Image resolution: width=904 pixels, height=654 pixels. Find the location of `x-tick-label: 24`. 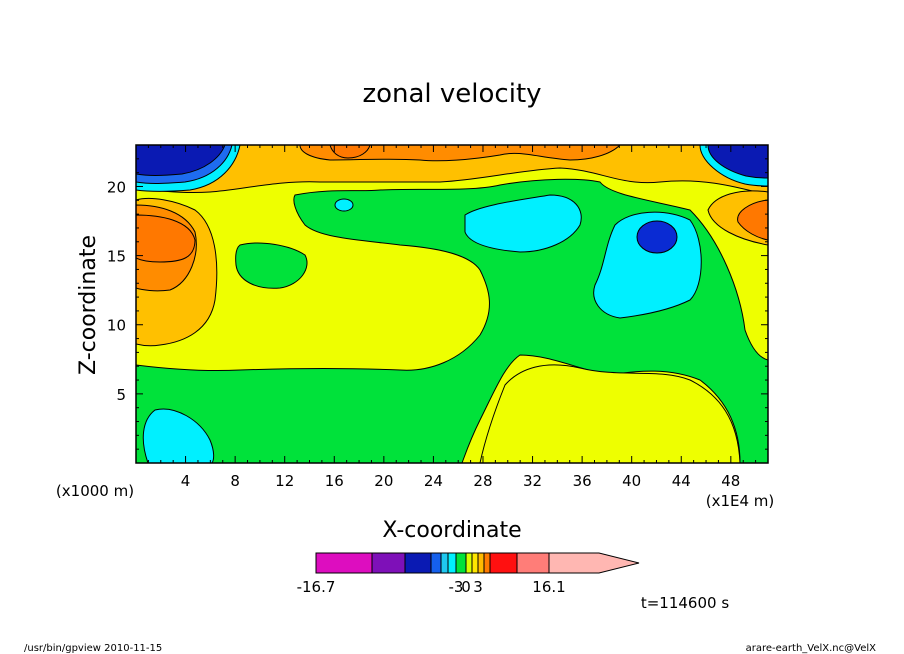

x-tick-label: 24 is located at coordinates (433, 481).